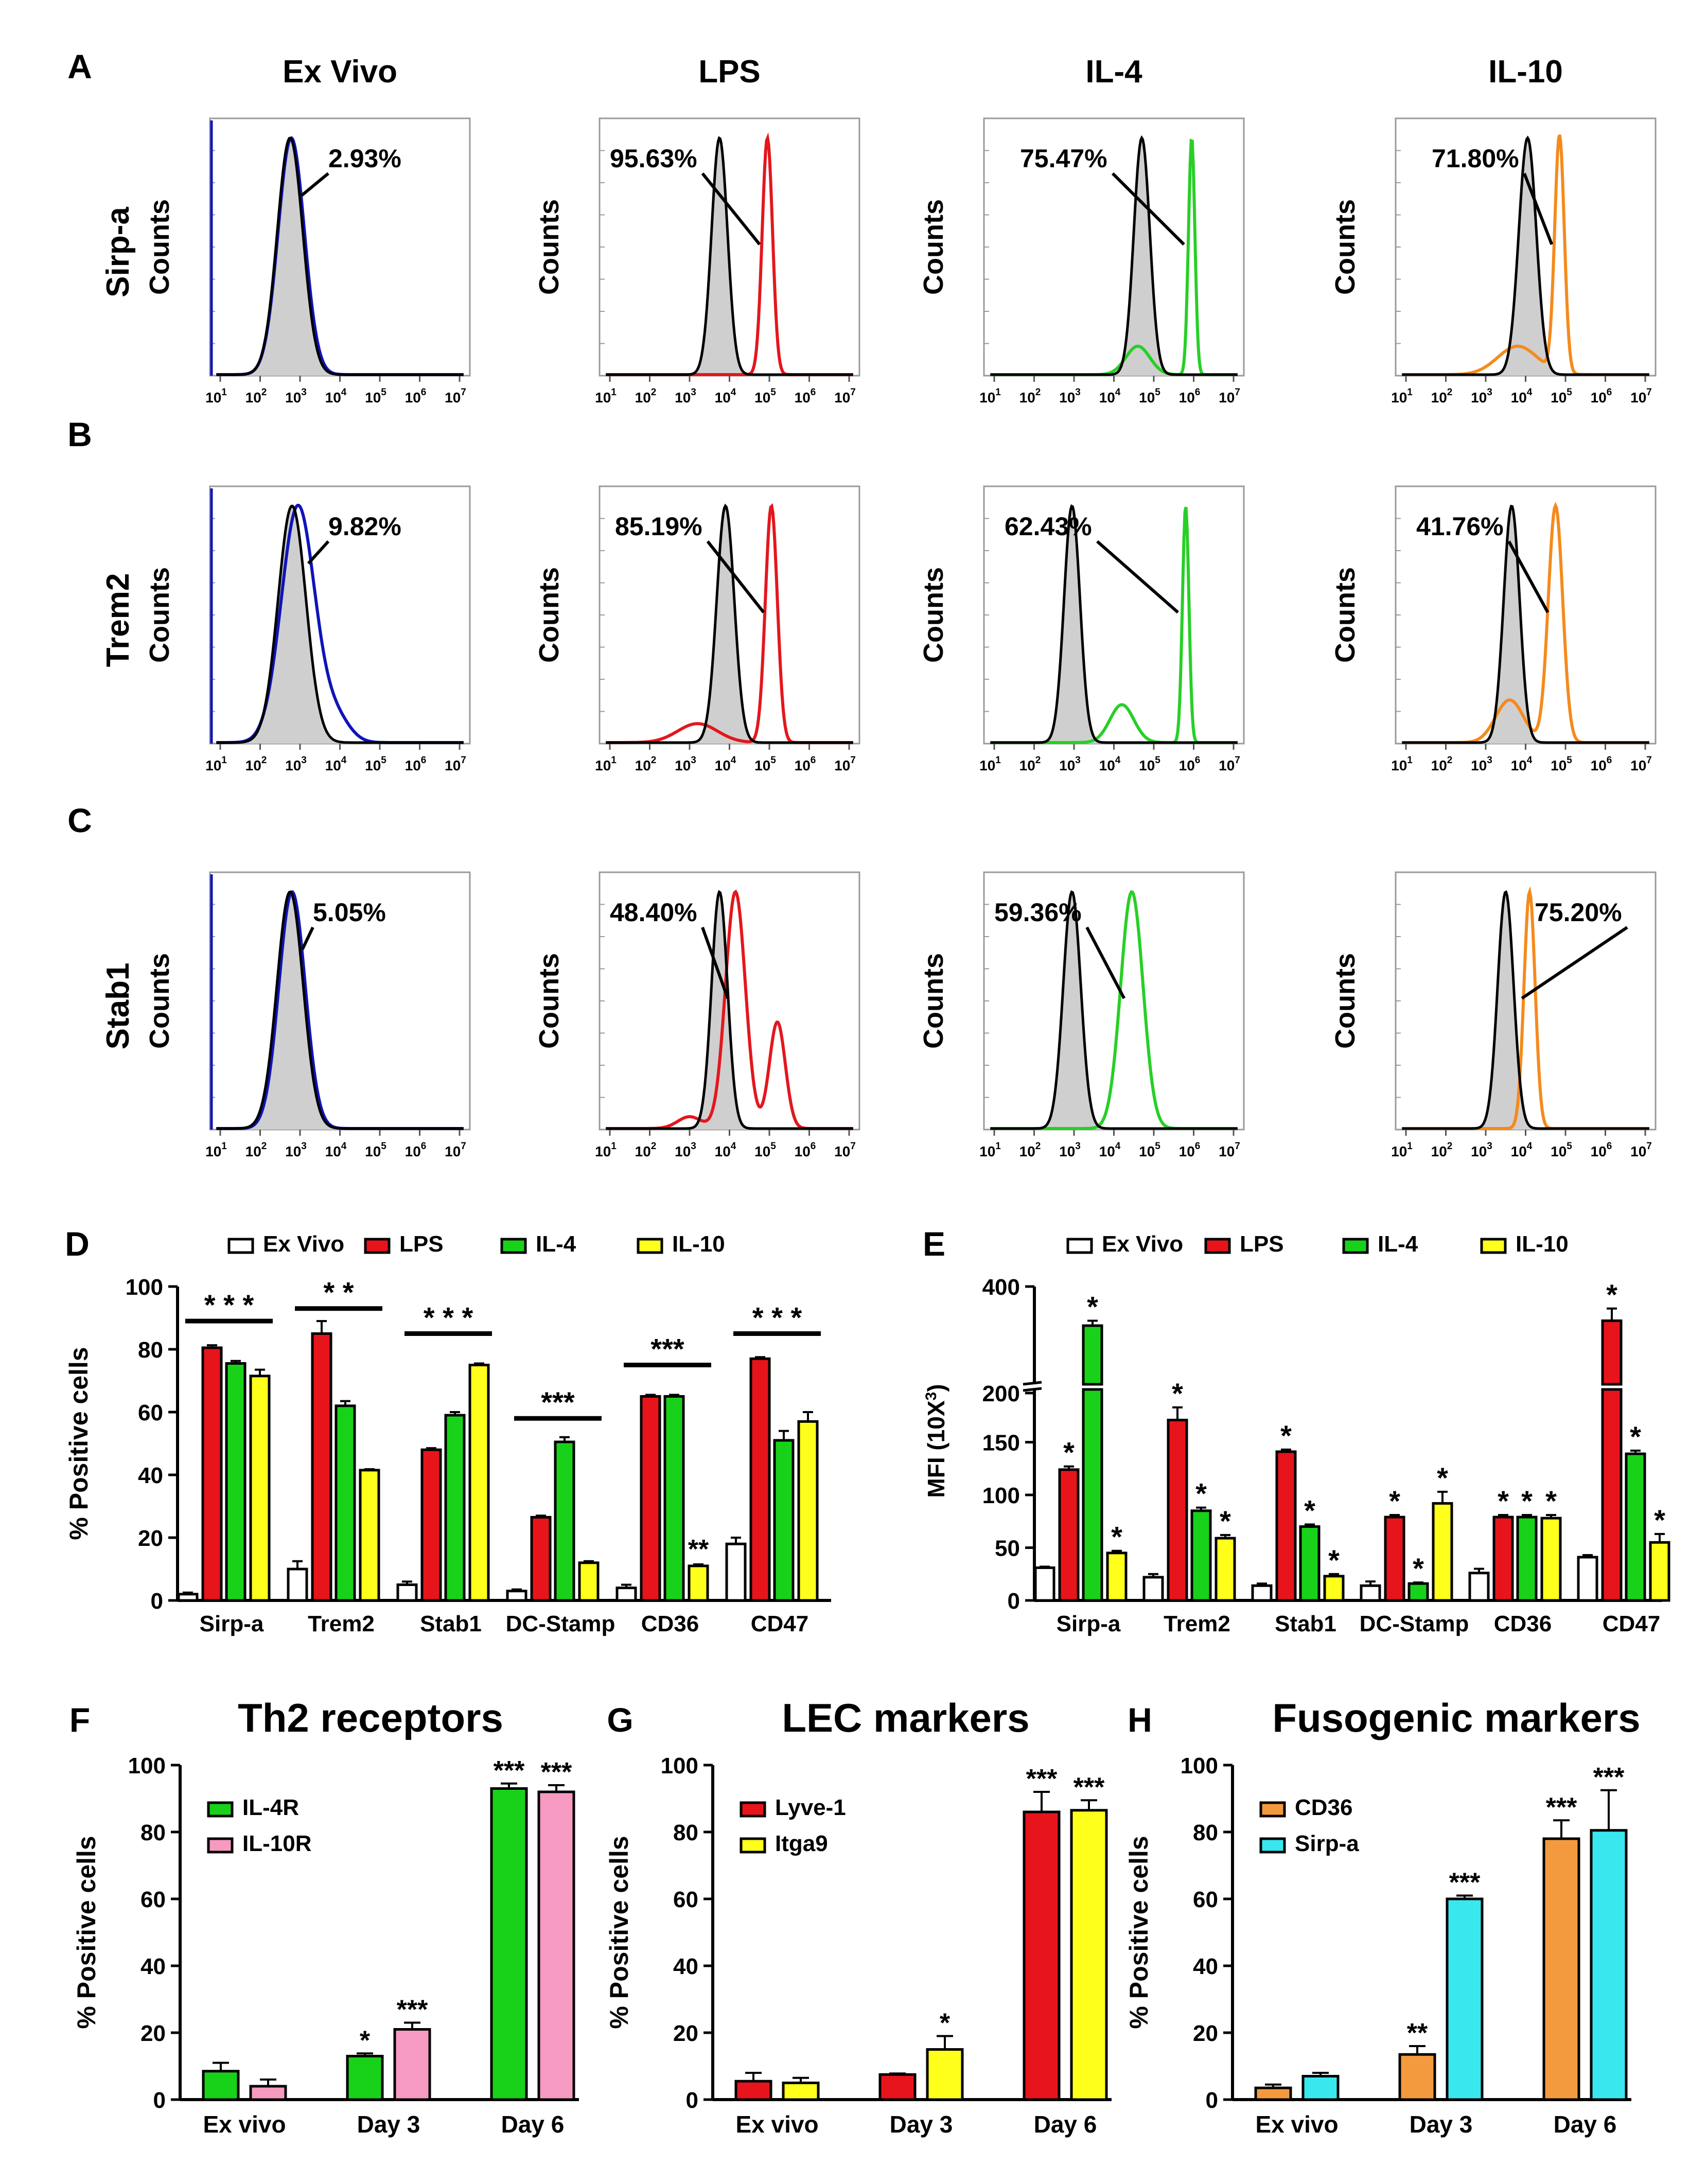 This screenshot has height=2184, width=1707. I want to click on panel-letter: F, so click(79, 1720).